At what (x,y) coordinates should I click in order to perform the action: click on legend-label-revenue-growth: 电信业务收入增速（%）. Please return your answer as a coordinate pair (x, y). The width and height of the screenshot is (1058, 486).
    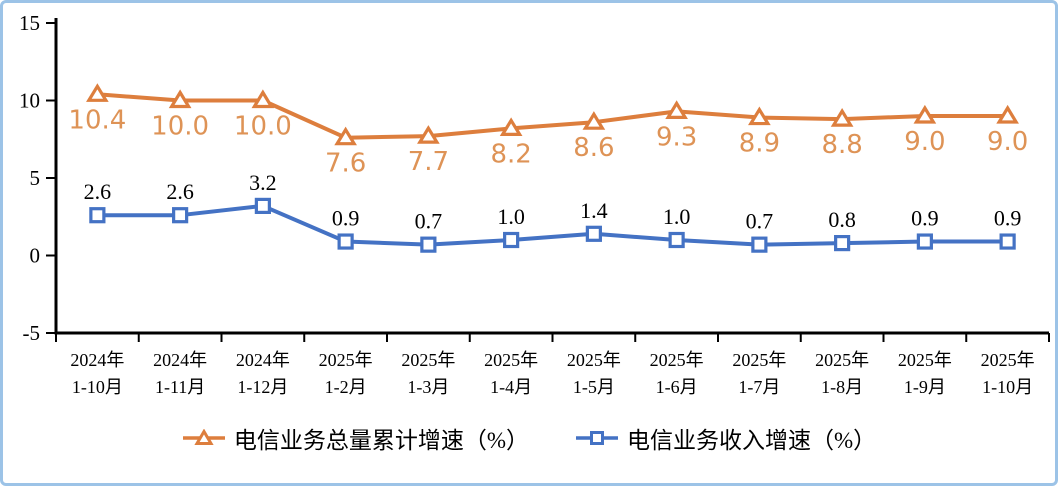
    Looking at the image, I should click on (752, 440).